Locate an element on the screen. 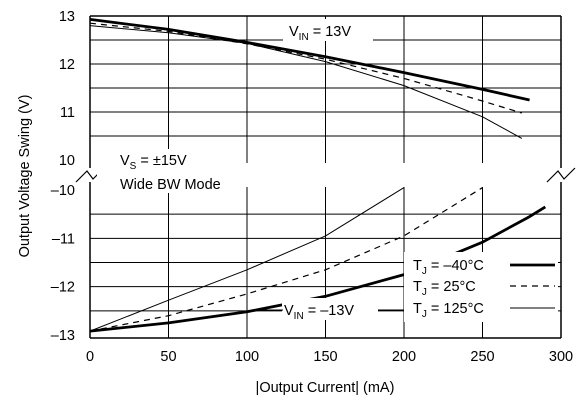  y-axis-label: Output Voltage Swing (V) is located at coordinates (25, 176).